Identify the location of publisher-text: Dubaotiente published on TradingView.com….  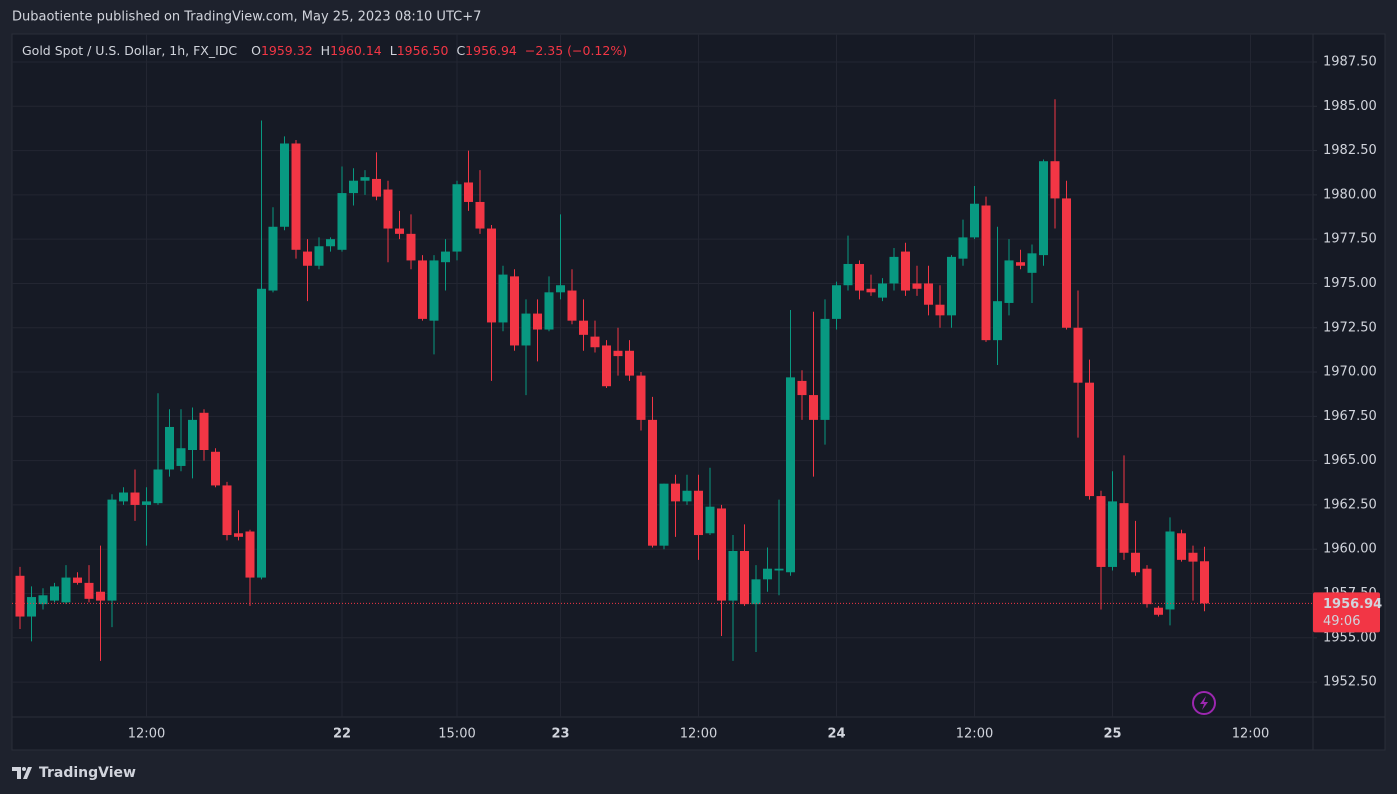
(246, 17).